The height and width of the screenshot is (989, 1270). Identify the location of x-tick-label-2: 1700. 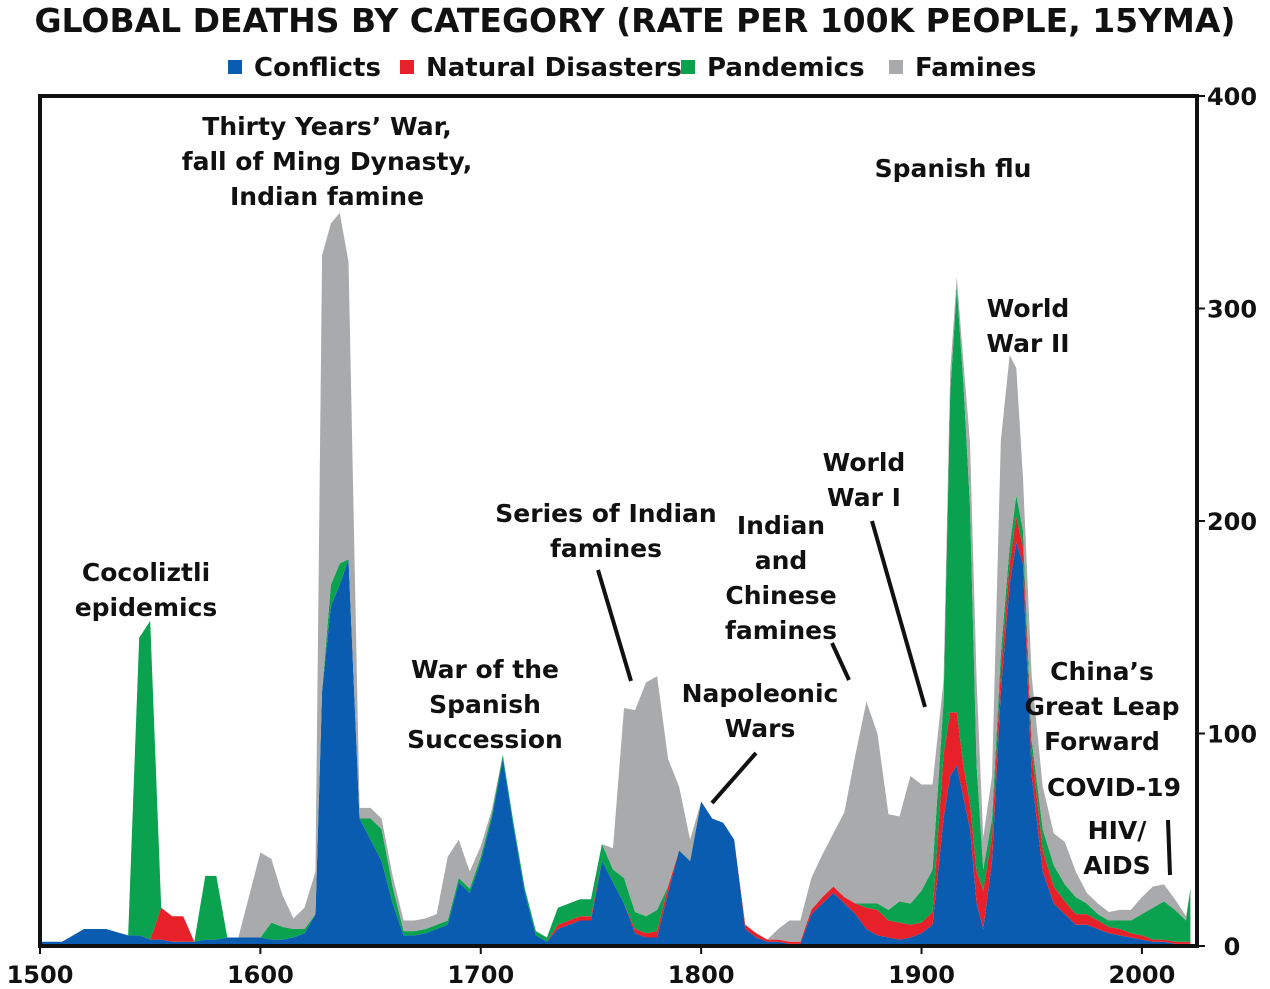
(480, 975).